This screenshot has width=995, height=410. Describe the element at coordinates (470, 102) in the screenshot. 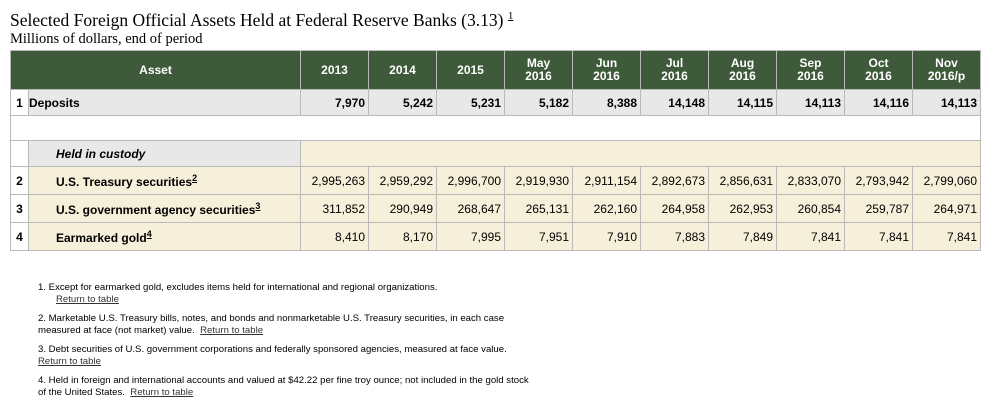

I see `table-cell: 5,231` at that location.